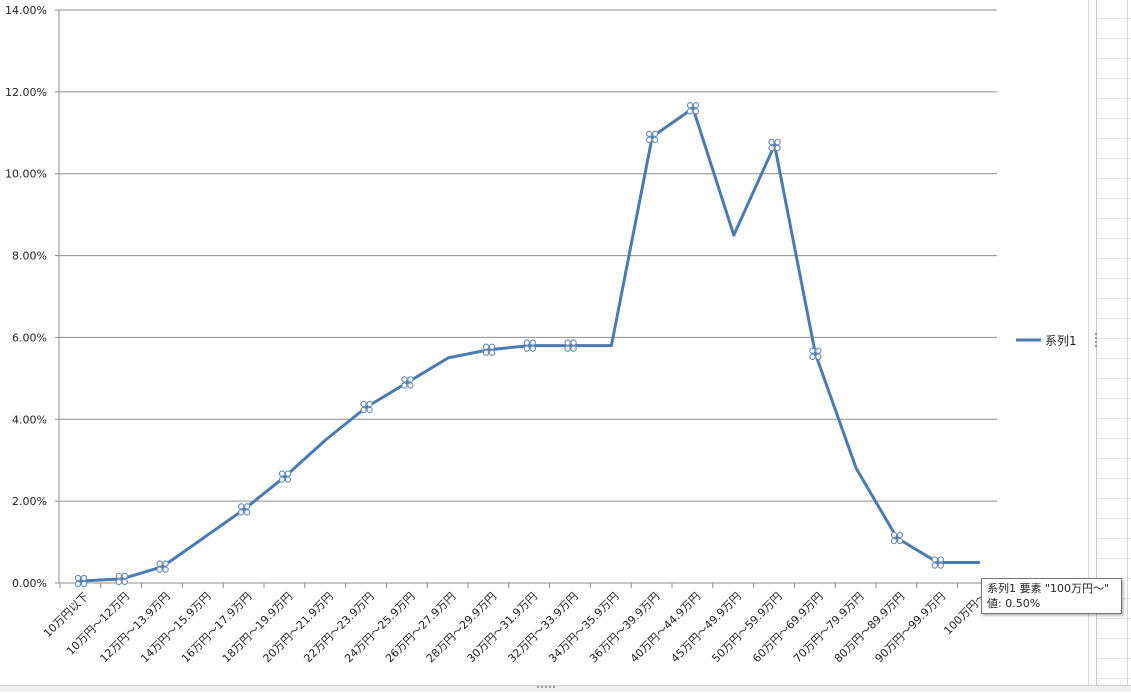  What do you see at coordinates (1113, 345) in the screenshot?
I see `spreadsheet-grid-strip` at bounding box center [1113, 345].